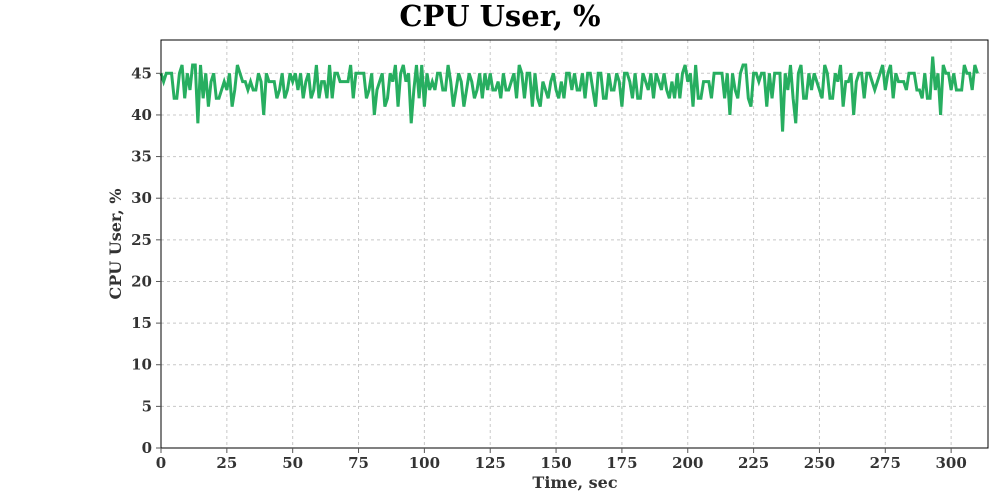 Image resolution: width=1000 pixels, height=500 pixels. Describe the element at coordinates (500, 16) in the screenshot. I see `chart-title: CPU User, %` at that location.